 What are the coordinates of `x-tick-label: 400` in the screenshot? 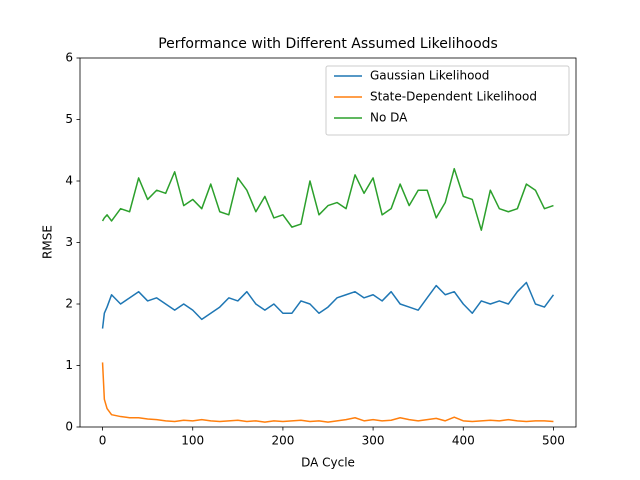 It's located at (463, 441).